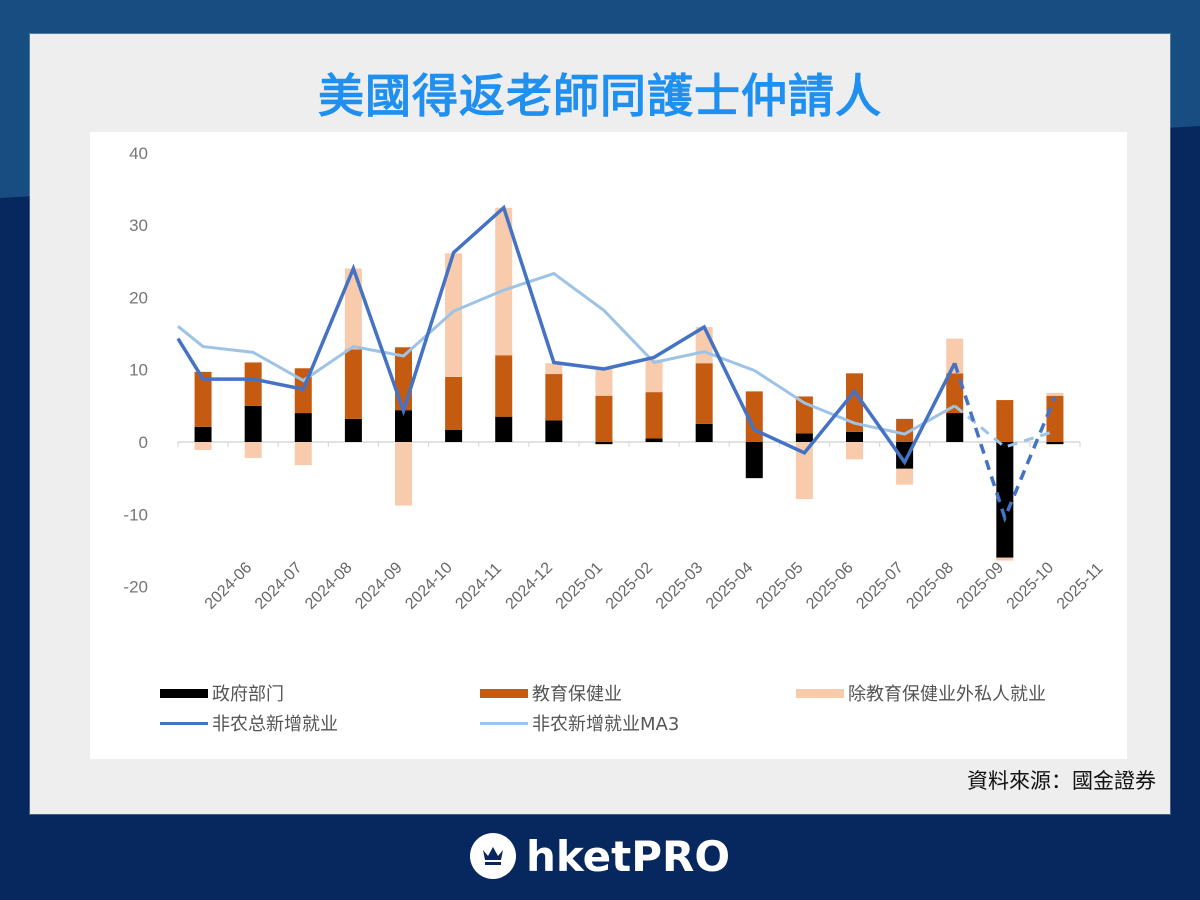 The width and height of the screenshot is (1200, 900). I want to click on x-tick-label: 2024-10, so click(429, 586).